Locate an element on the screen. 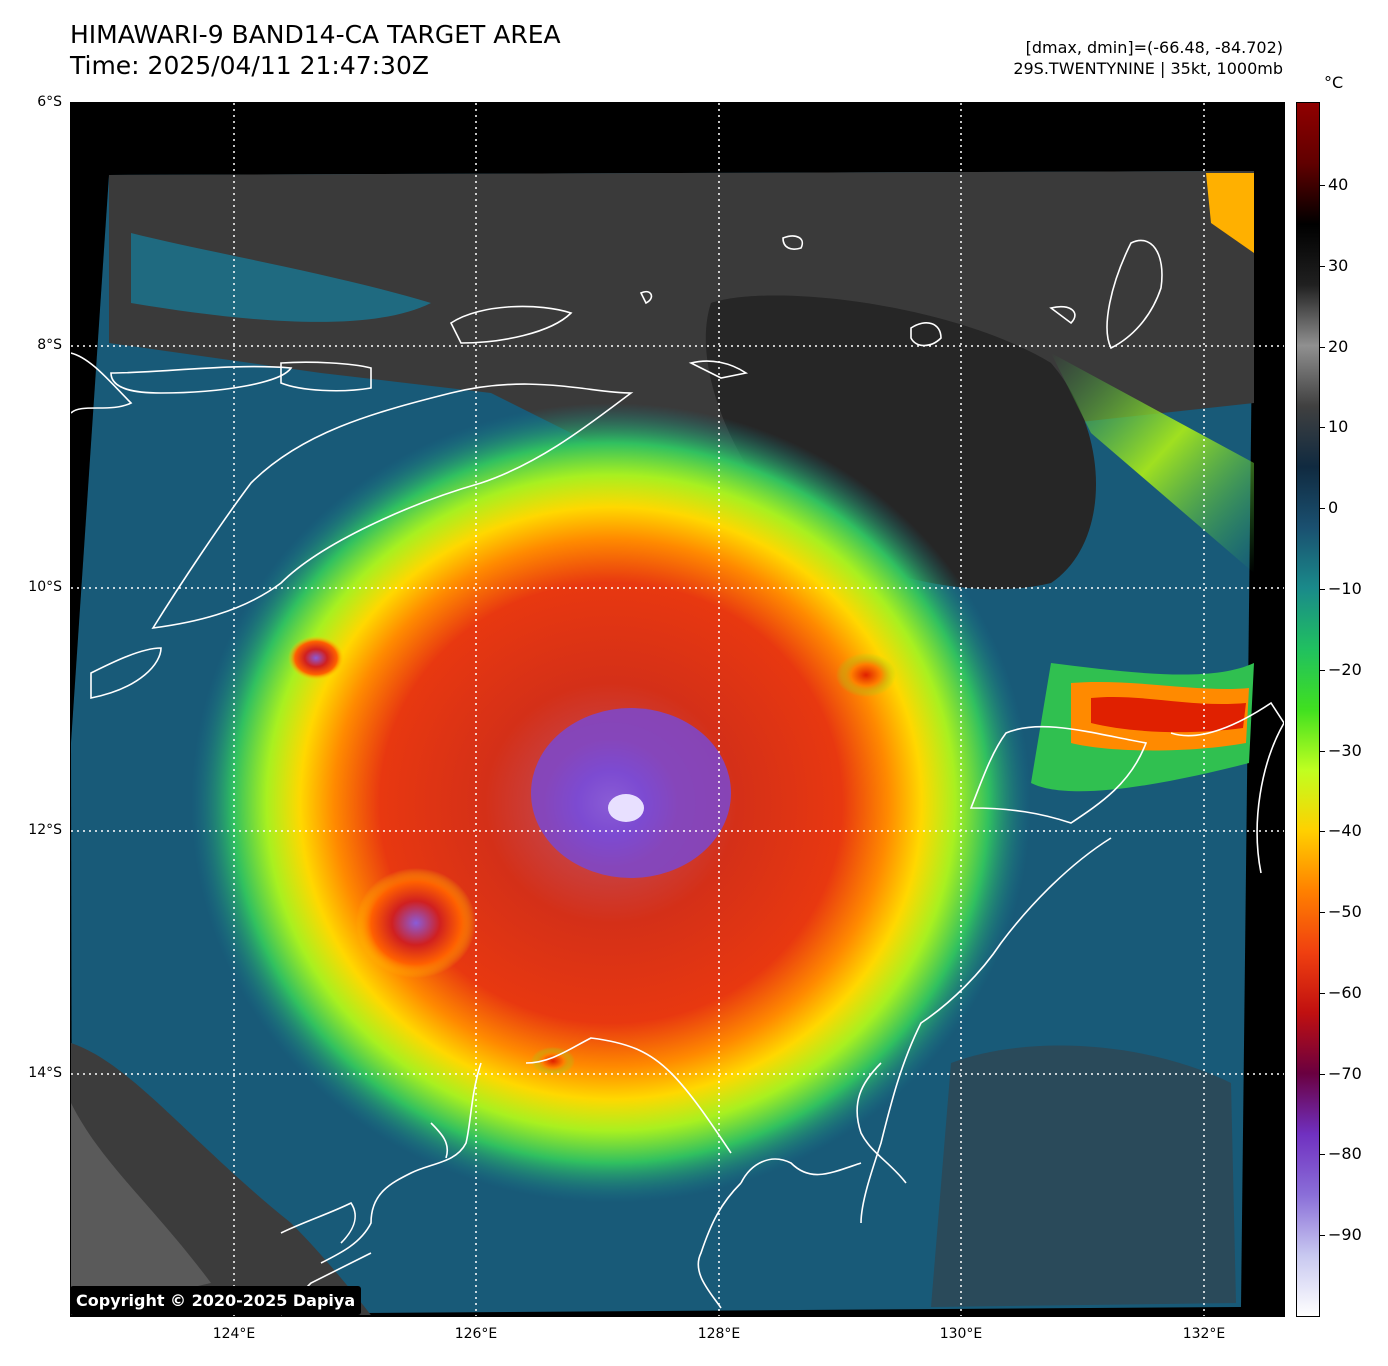 Image resolution: width=1388 pixels, height=1366 pixels. title-line-2: Time: 2025/04/11 21:47:30Z is located at coordinates (249, 65).